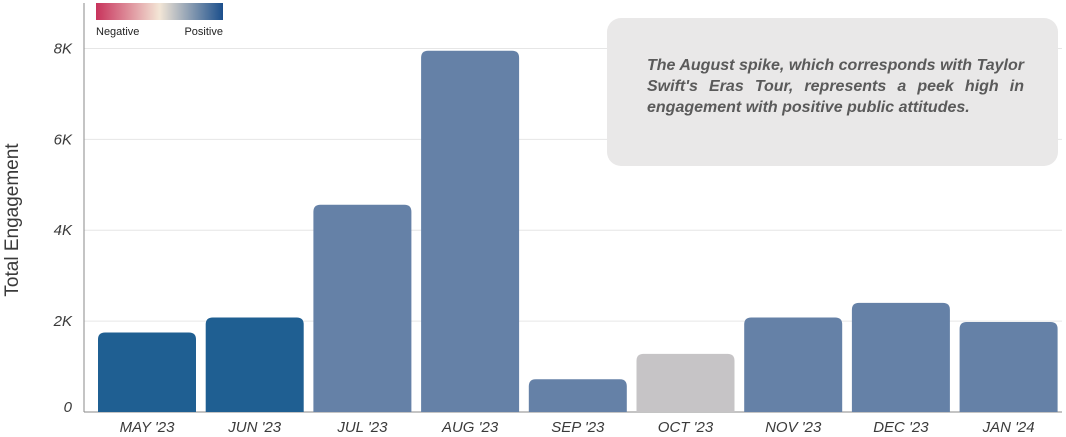 This screenshot has width=1066, height=437. What do you see at coordinates (68, 407) in the screenshot?
I see `y-tick-label: 0` at bounding box center [68, 407].